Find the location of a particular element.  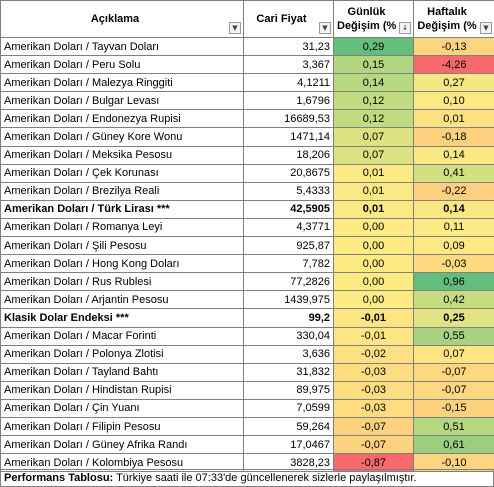

currency-pair-cell: Amerikan Doları / Meksika Pesosu is located at coordinates (122, 155).